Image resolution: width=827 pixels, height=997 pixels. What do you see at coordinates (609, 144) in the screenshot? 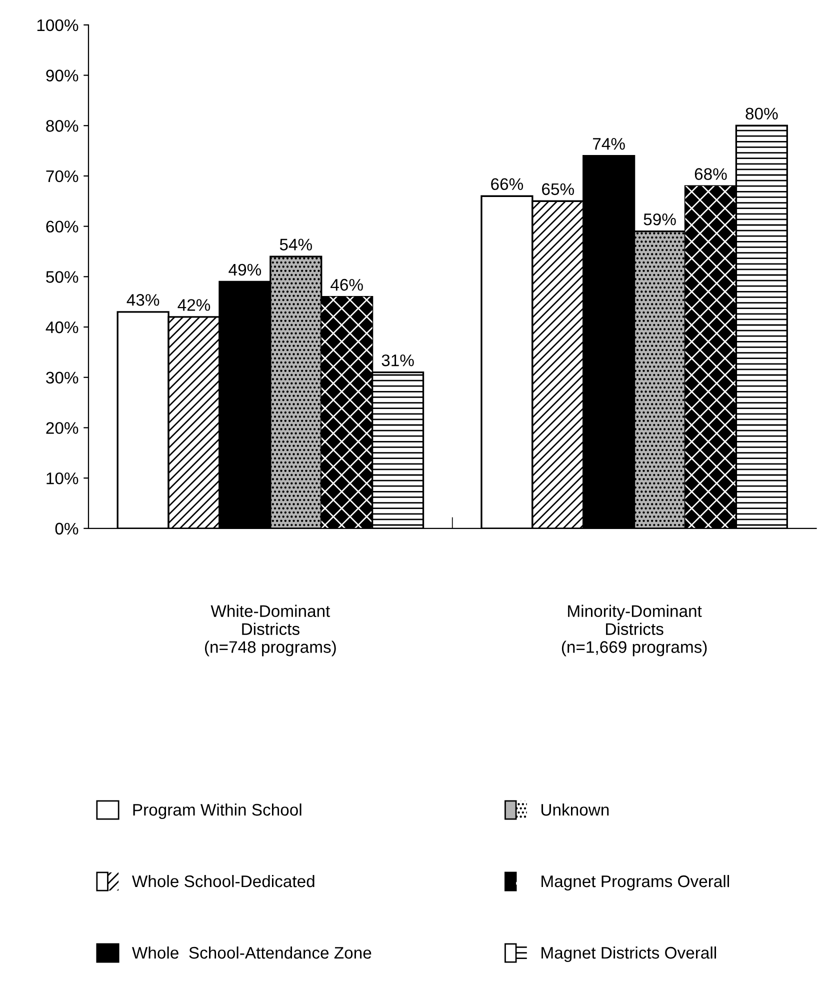
I see `data-label: 74%` at bounding box center [609, 144].